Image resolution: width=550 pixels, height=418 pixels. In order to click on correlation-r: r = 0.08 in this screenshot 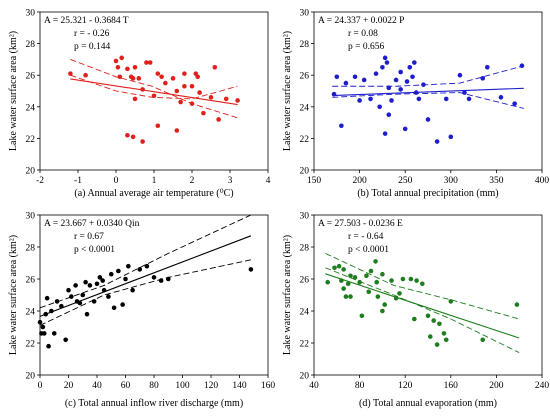, I will do `click(363, 34)`.